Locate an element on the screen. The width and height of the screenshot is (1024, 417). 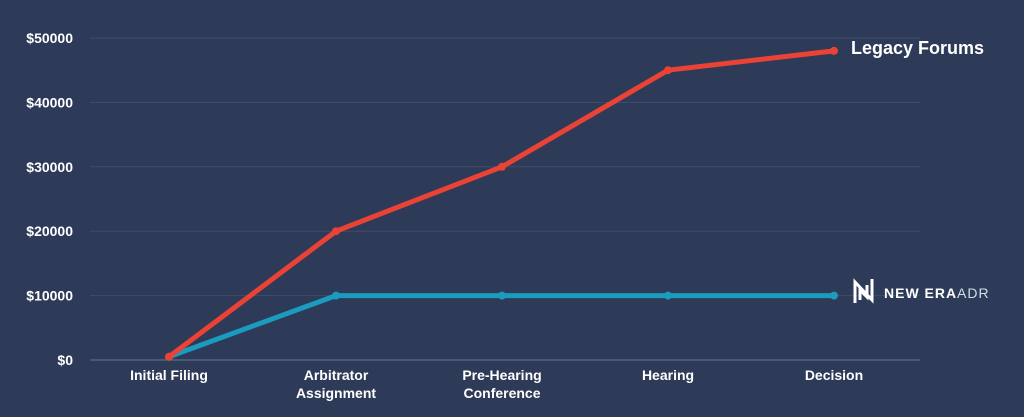
x-tick-label: Arbitrator Assignment is located at coordinates (336, 384).